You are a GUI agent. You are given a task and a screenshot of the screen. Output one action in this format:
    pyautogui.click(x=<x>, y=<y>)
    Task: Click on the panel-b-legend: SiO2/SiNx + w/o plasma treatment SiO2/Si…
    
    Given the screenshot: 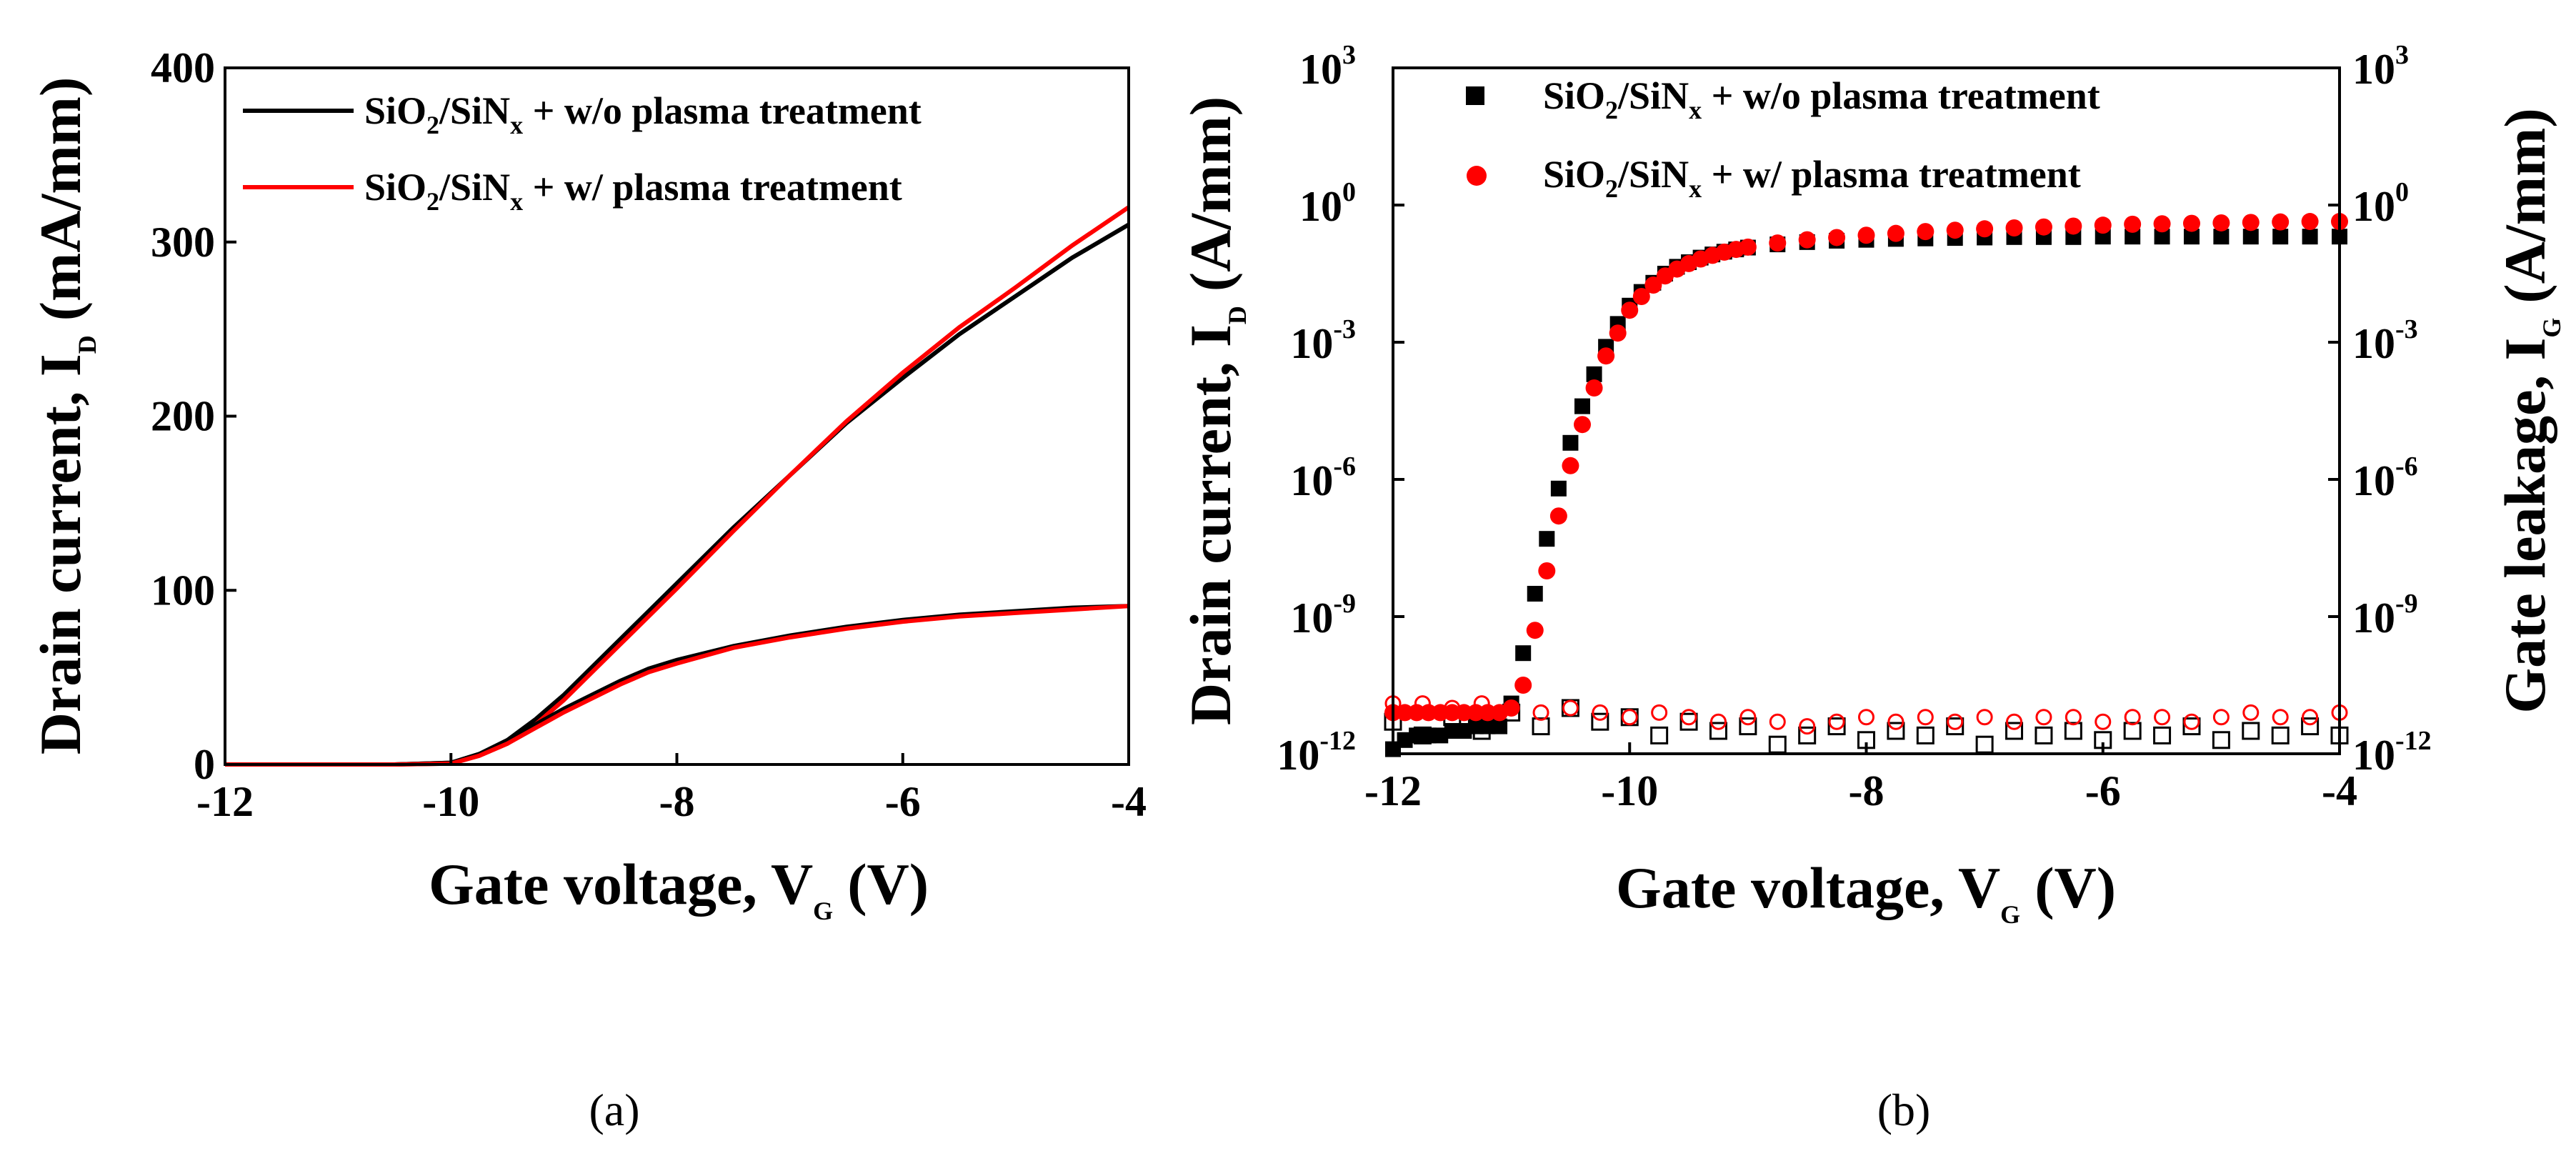 What is the action you would take?
    pyautogui.click(x=1783, y=138)
    